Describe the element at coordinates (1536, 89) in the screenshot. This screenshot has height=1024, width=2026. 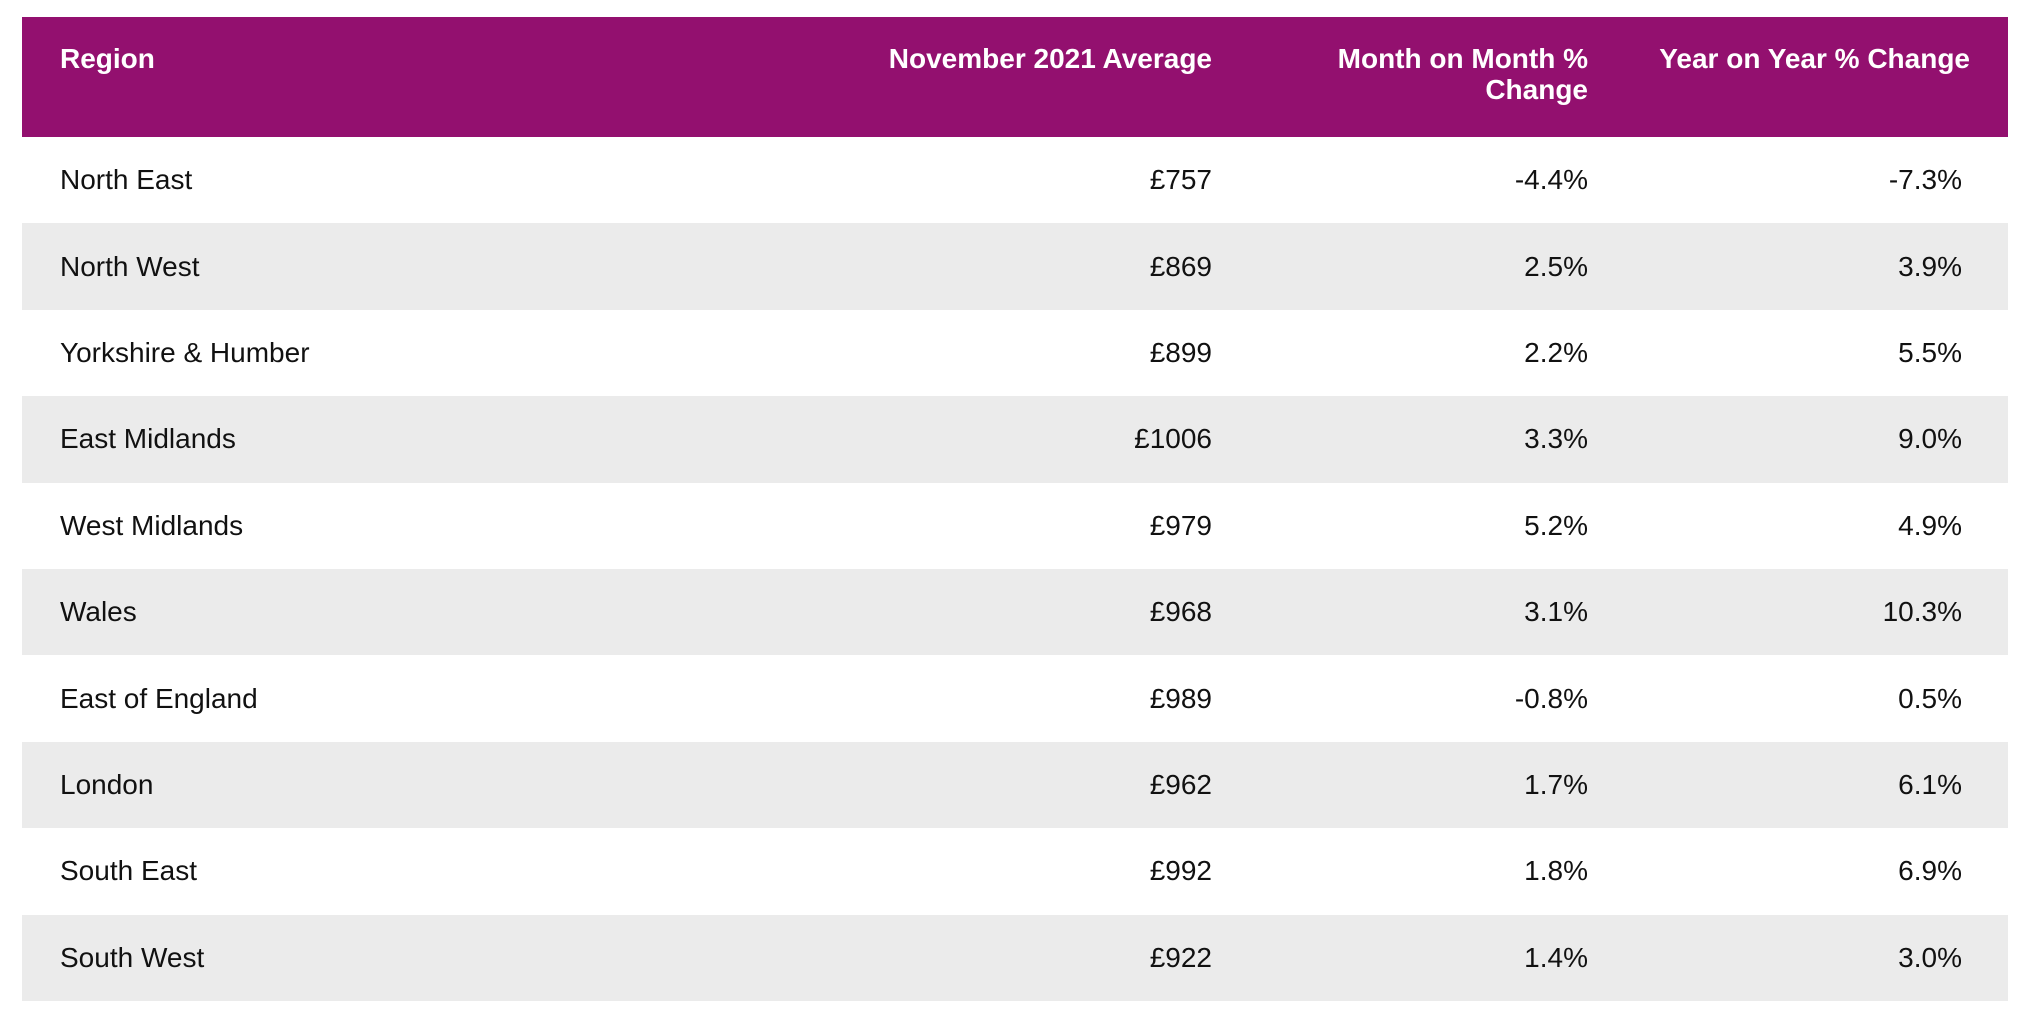
I see `header-mom-line-2: Change` at that location.